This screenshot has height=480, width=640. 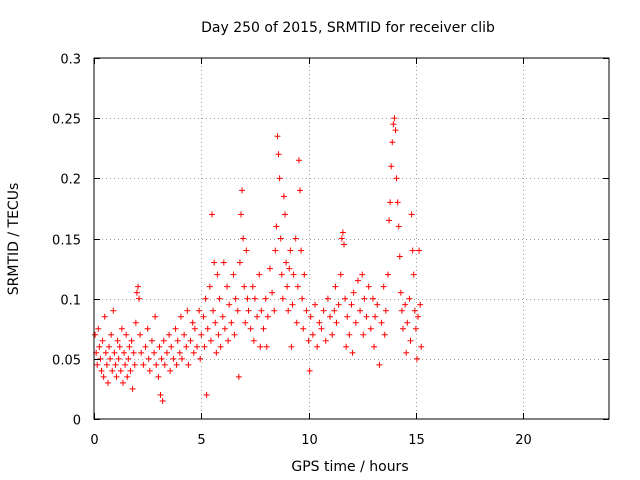 I want to click on x-tick-label: 15, so click(x=416, y=440).